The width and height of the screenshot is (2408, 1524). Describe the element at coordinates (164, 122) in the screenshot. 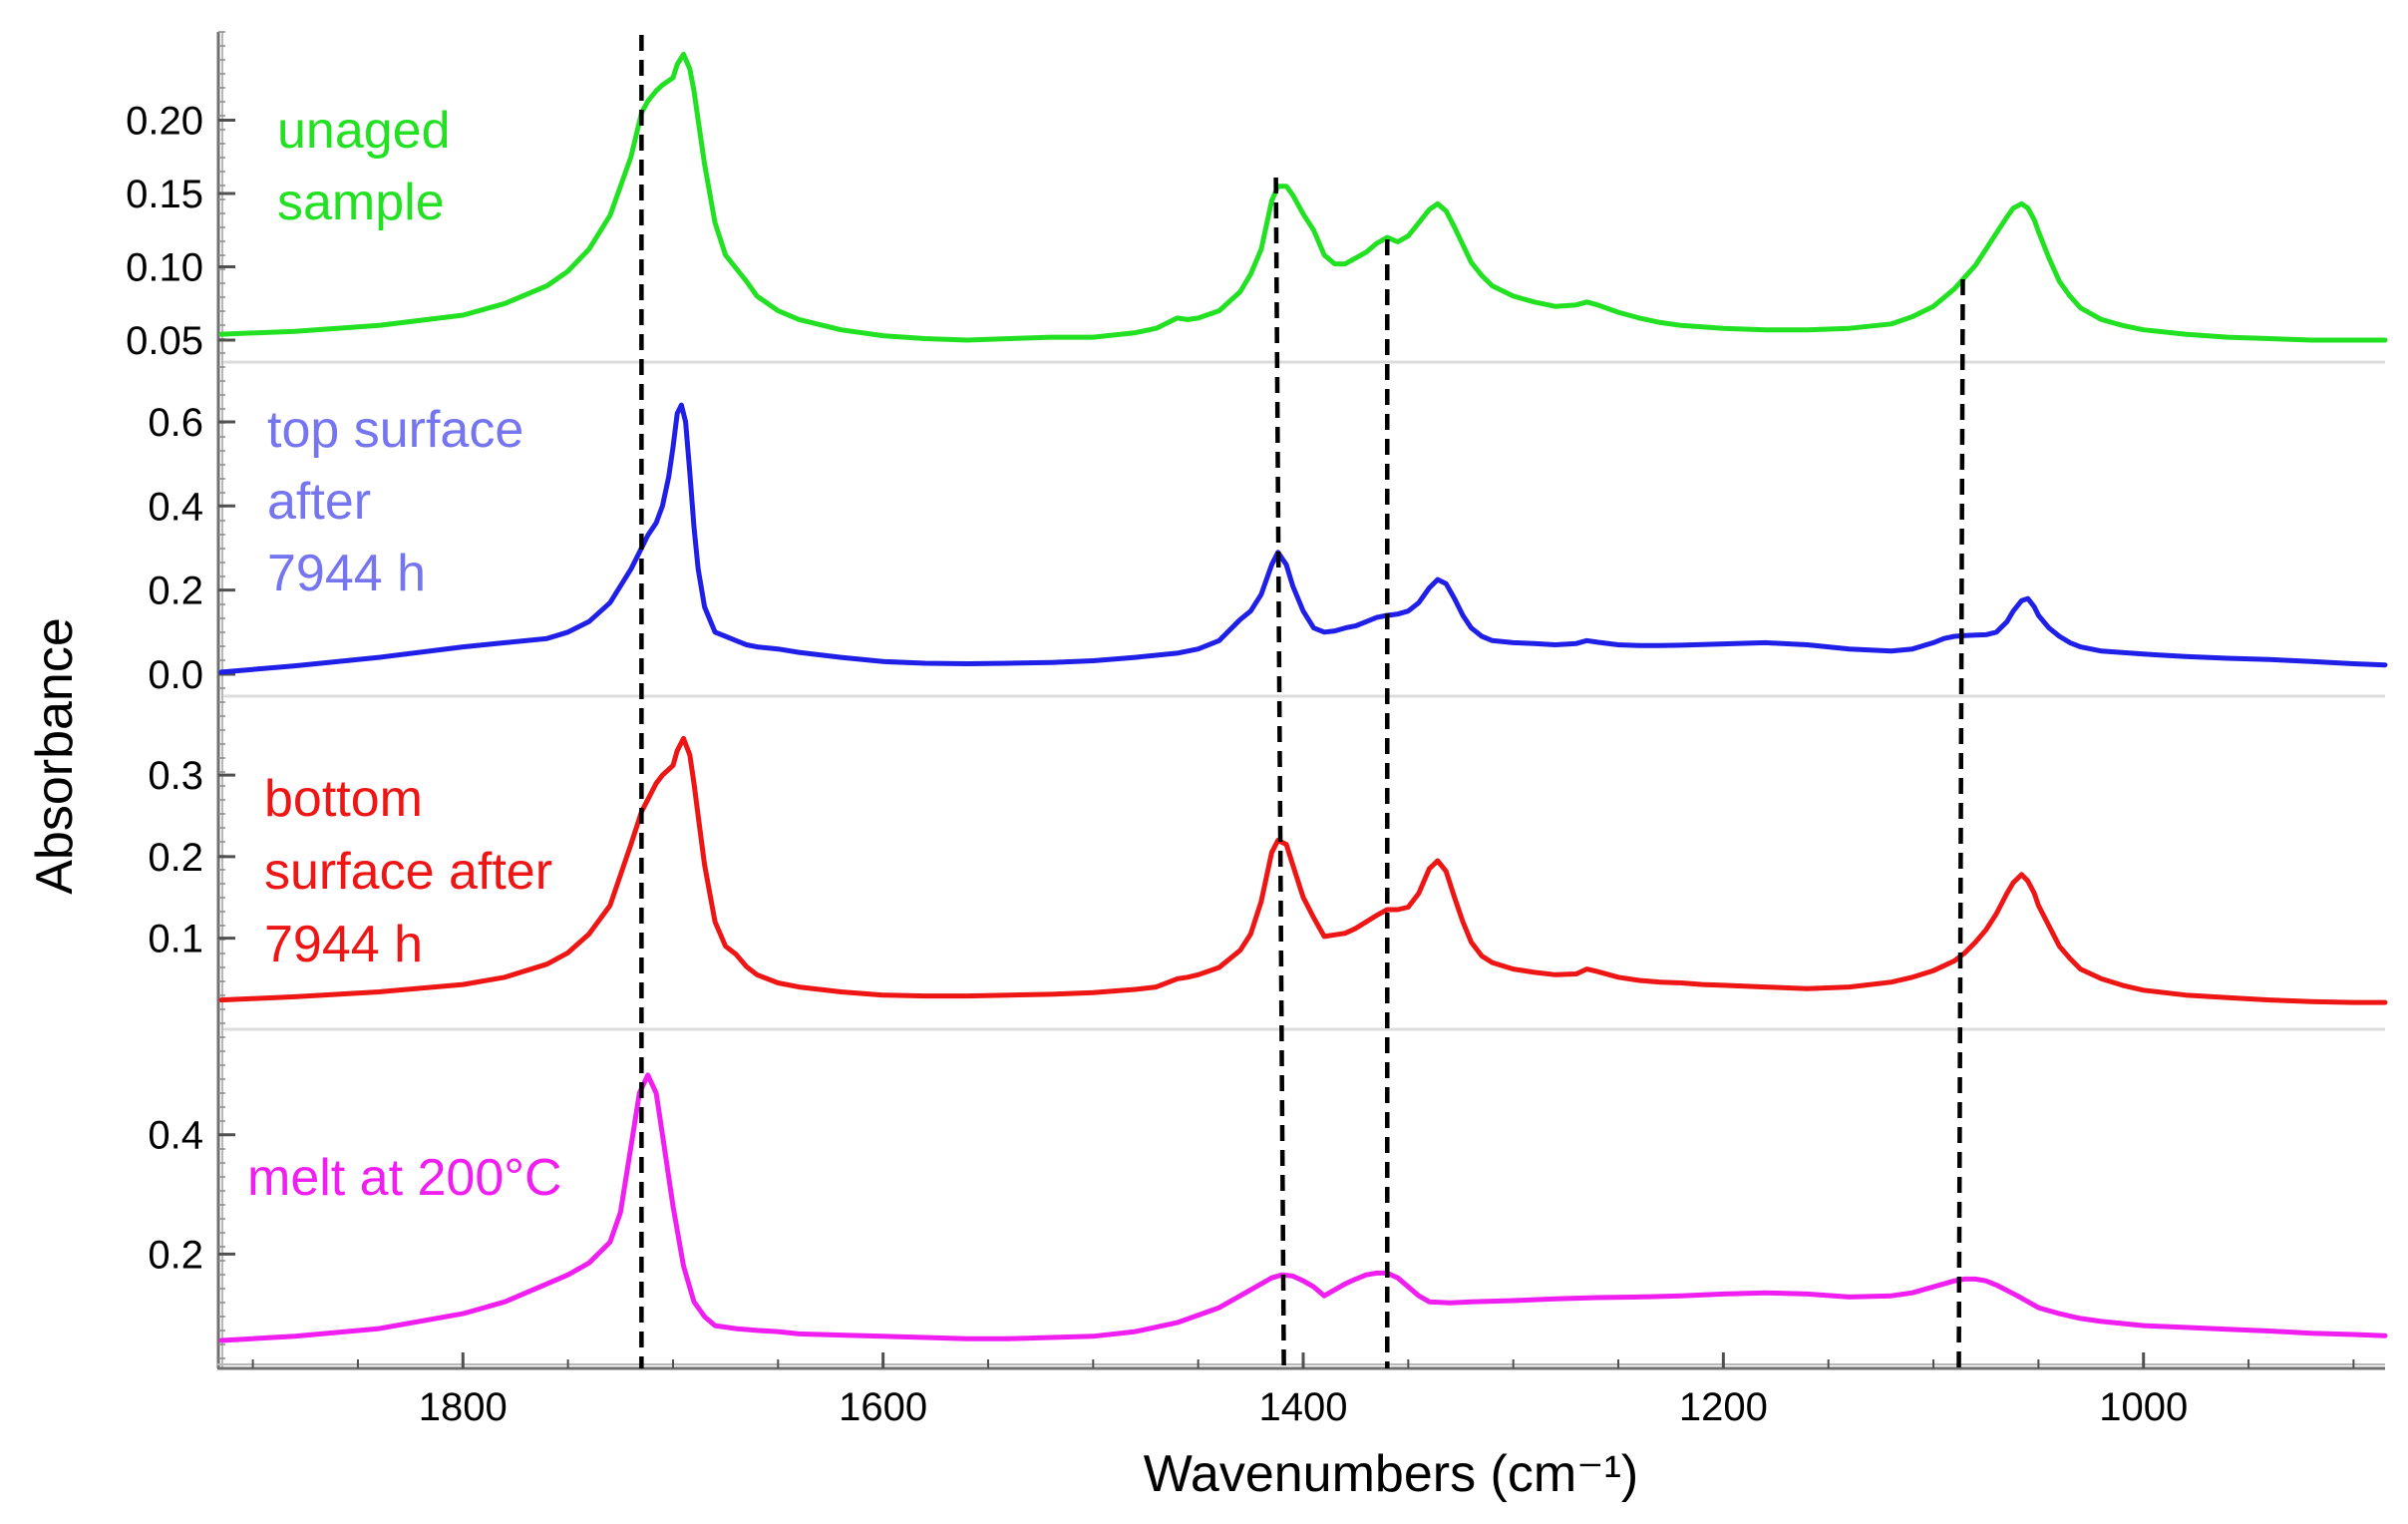

I see `y-tick-label: 0.20` at that location.